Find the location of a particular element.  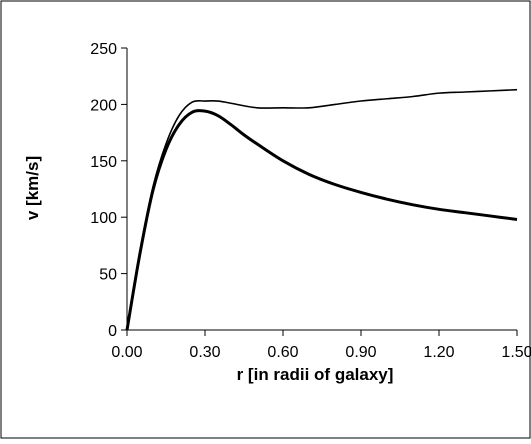

y-tick-label: 100 is located at coordinates (103, 218).